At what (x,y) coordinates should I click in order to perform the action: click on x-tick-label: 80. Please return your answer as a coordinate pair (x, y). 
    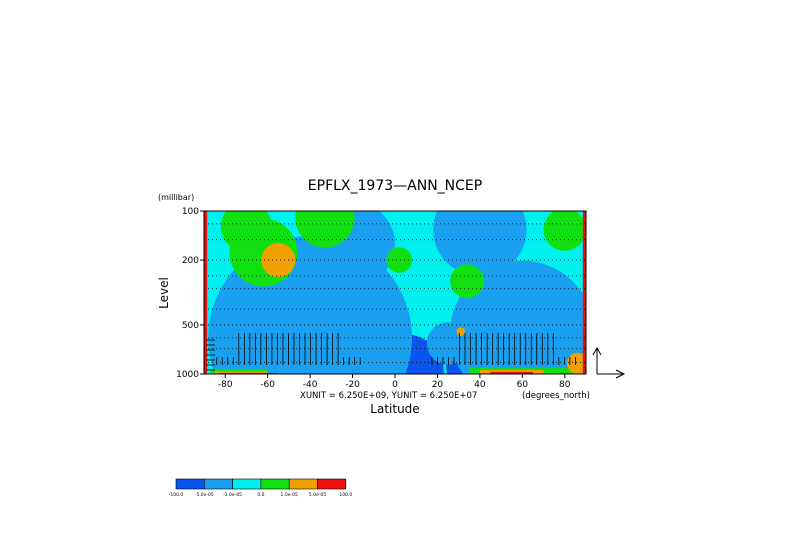
    Looking at the image, I should click on (565, 385).